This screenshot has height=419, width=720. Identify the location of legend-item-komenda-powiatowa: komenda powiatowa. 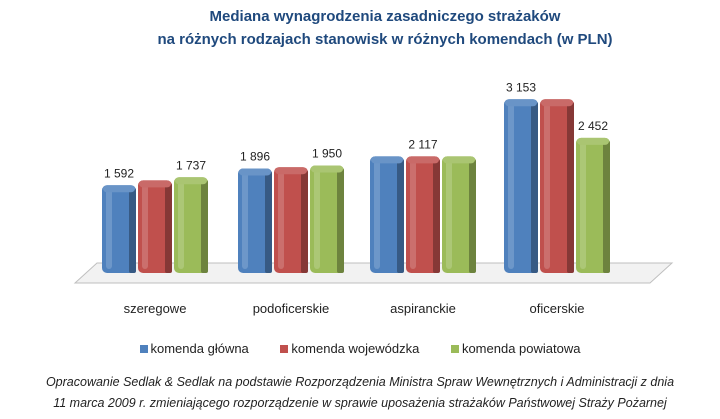
(515, 348).